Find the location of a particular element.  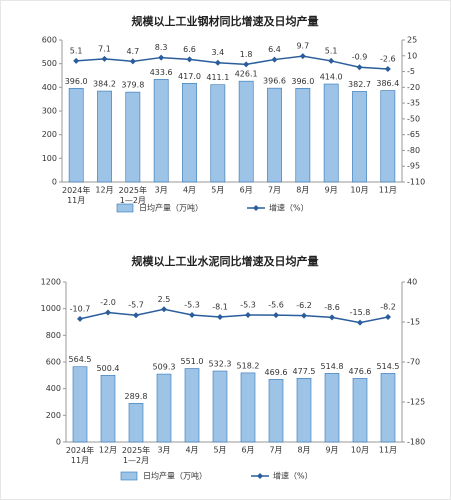

data-label: -8.1 is located at coordinates (220, 306).